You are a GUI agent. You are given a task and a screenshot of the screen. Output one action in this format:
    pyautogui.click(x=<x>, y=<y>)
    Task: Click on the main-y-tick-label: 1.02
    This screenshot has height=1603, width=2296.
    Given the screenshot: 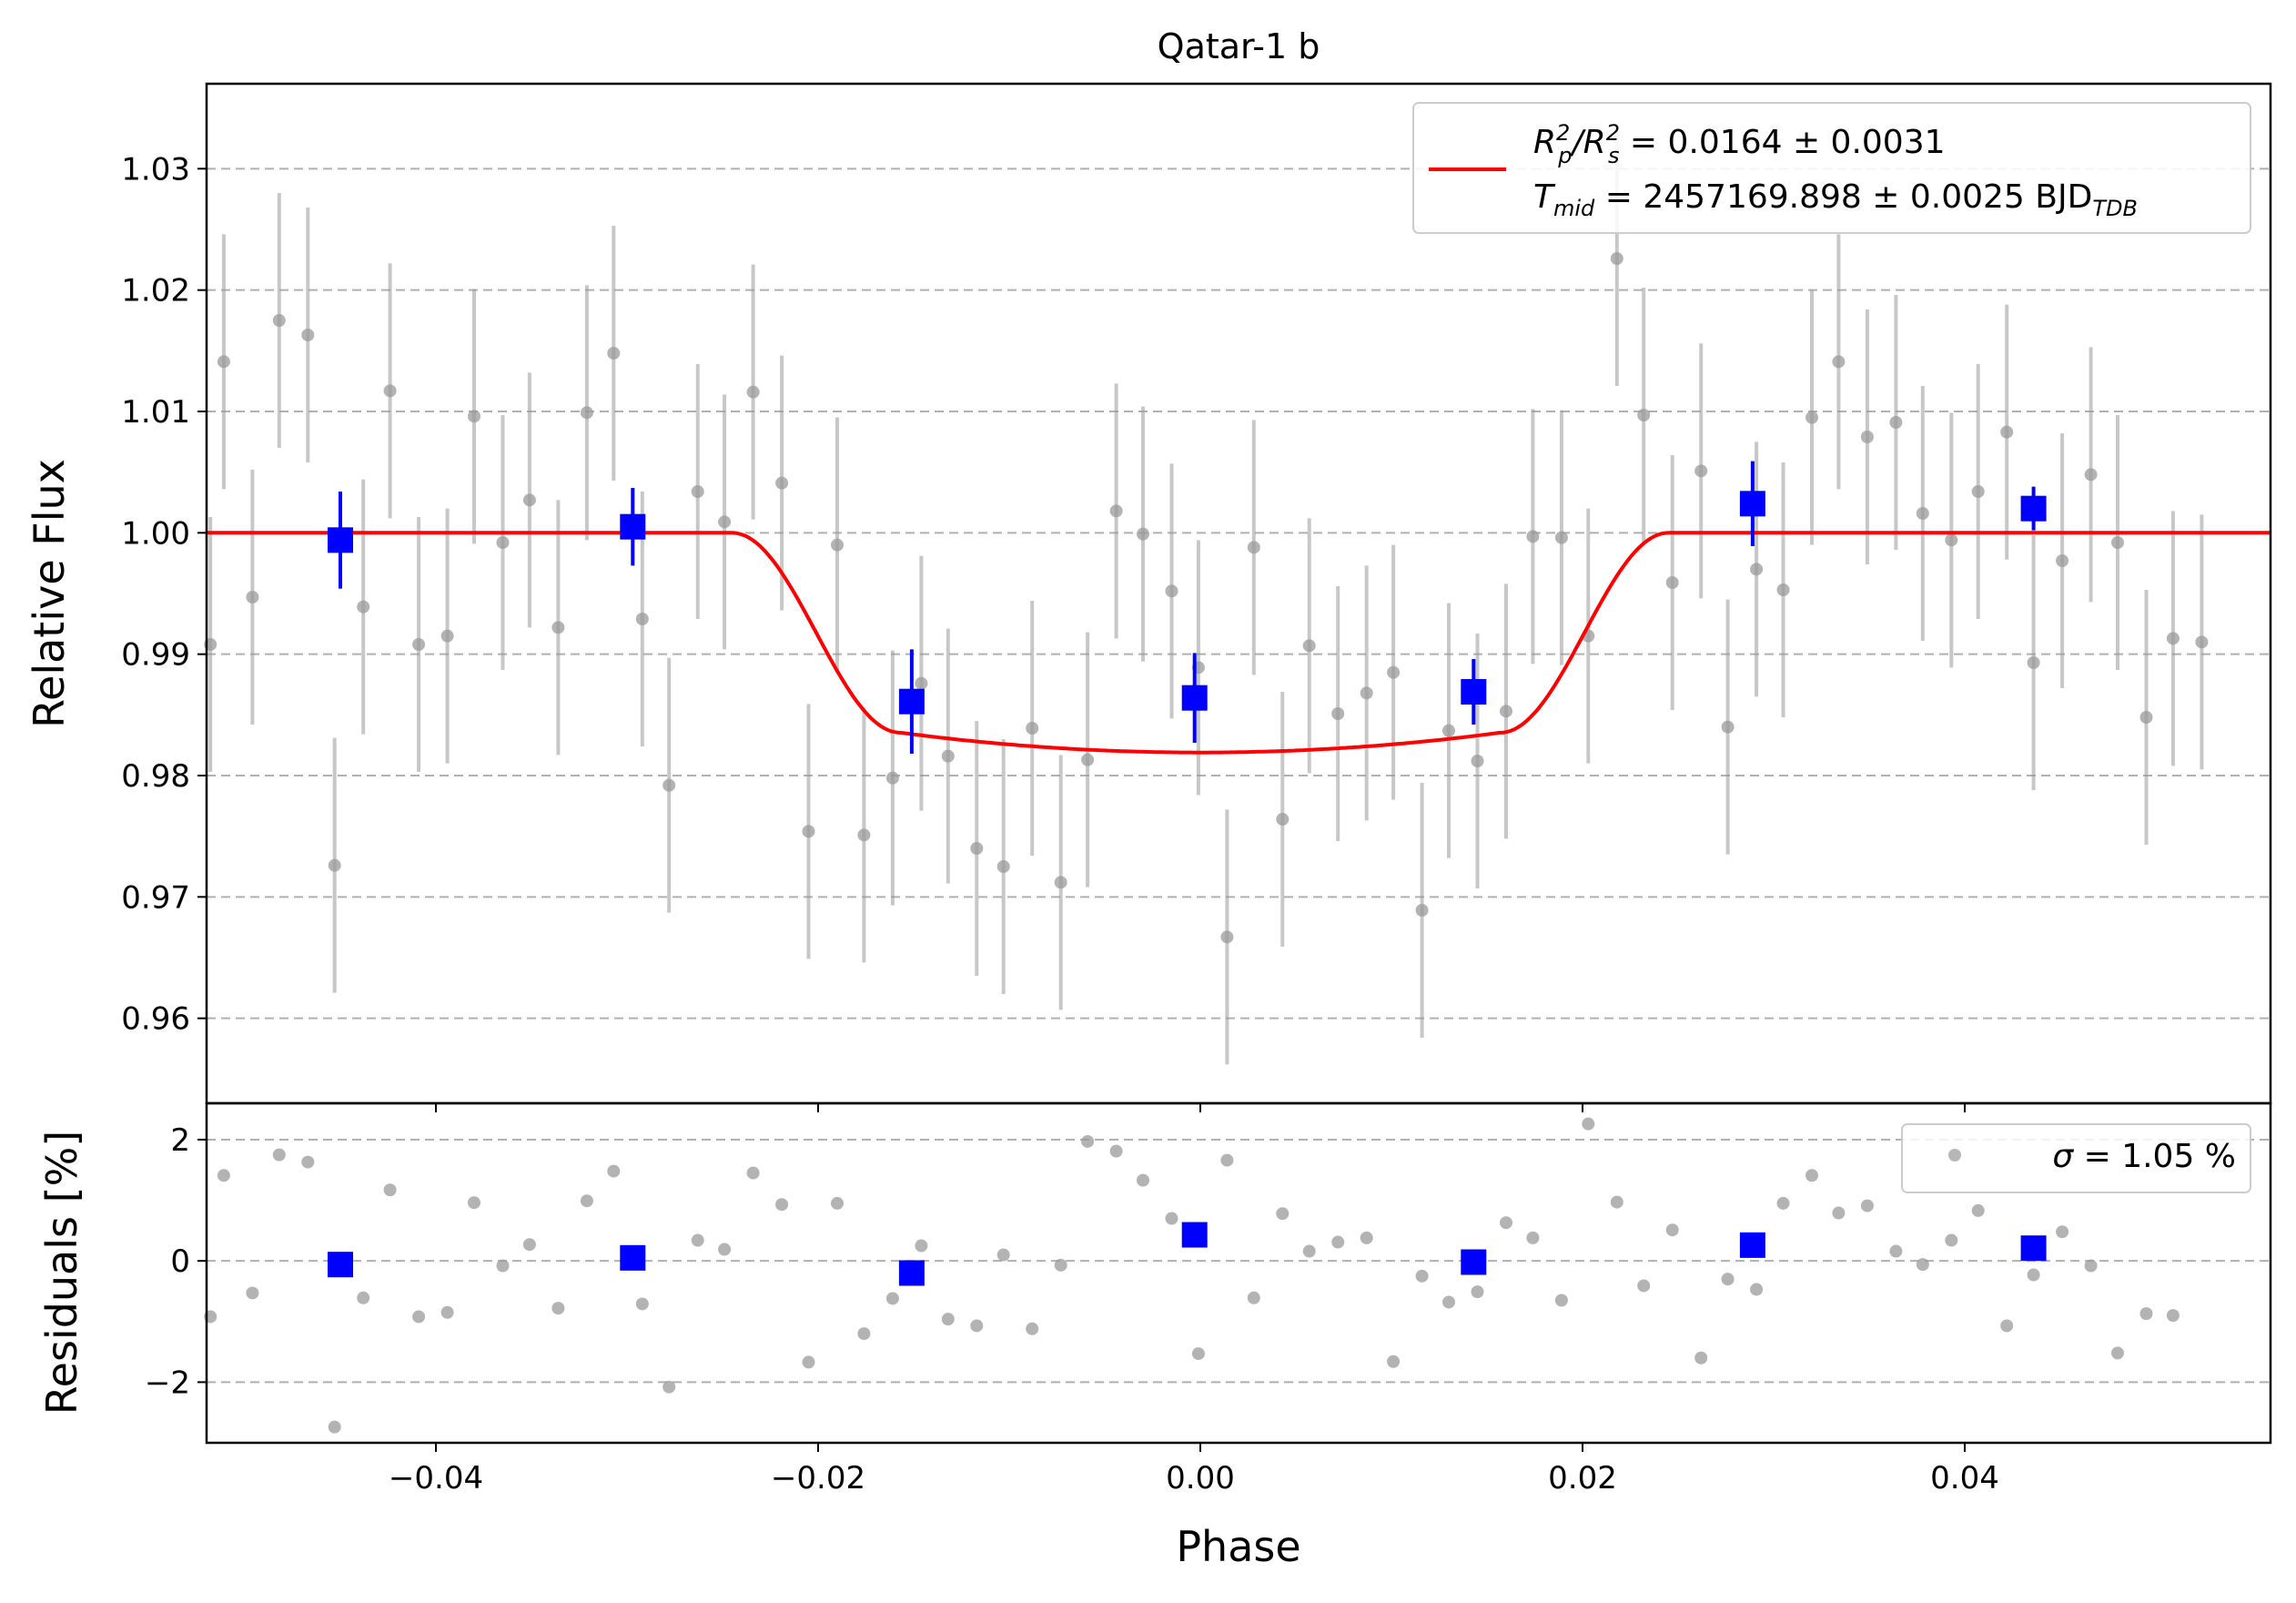 What is the action you would take?
    pyautogui.click(x=156, y=291)
    